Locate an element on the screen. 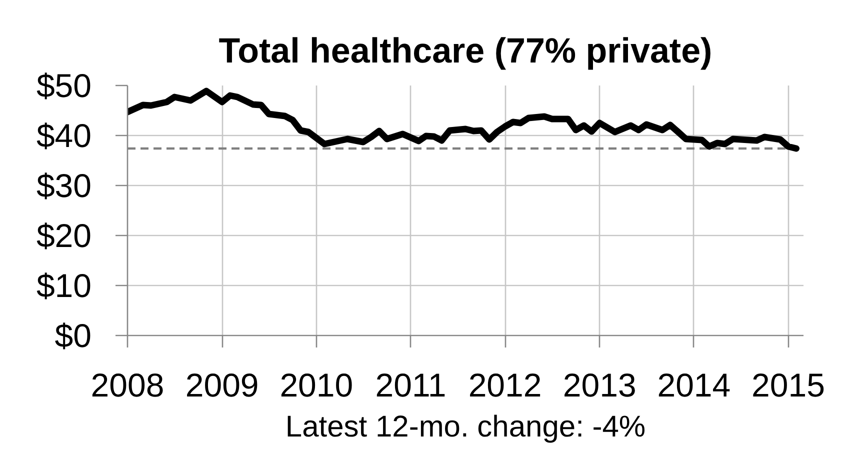 The image size is (846, 467). y-tick-label: $0 is located at coordinates (73, 335).